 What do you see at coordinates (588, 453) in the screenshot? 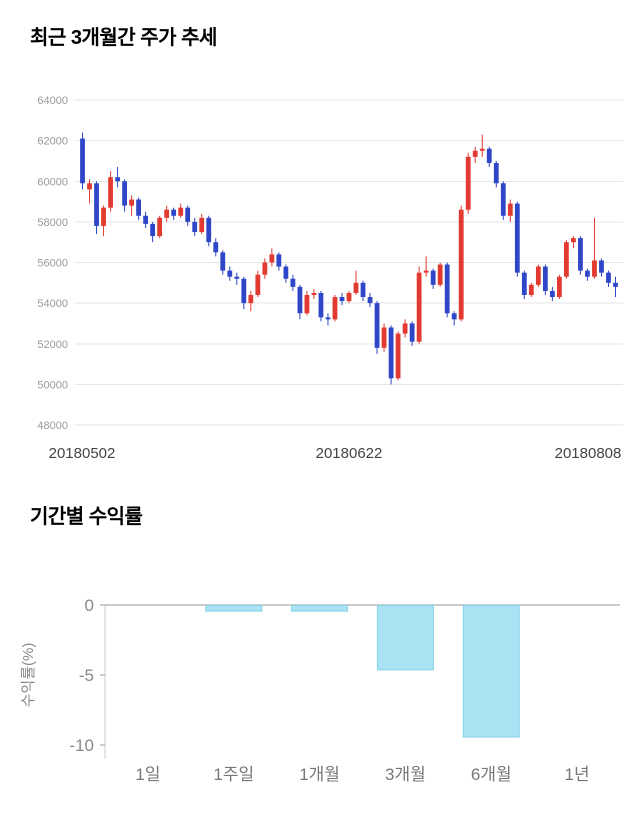
I see `x-tick-label: 20180808` at bounding box center [588, 453].